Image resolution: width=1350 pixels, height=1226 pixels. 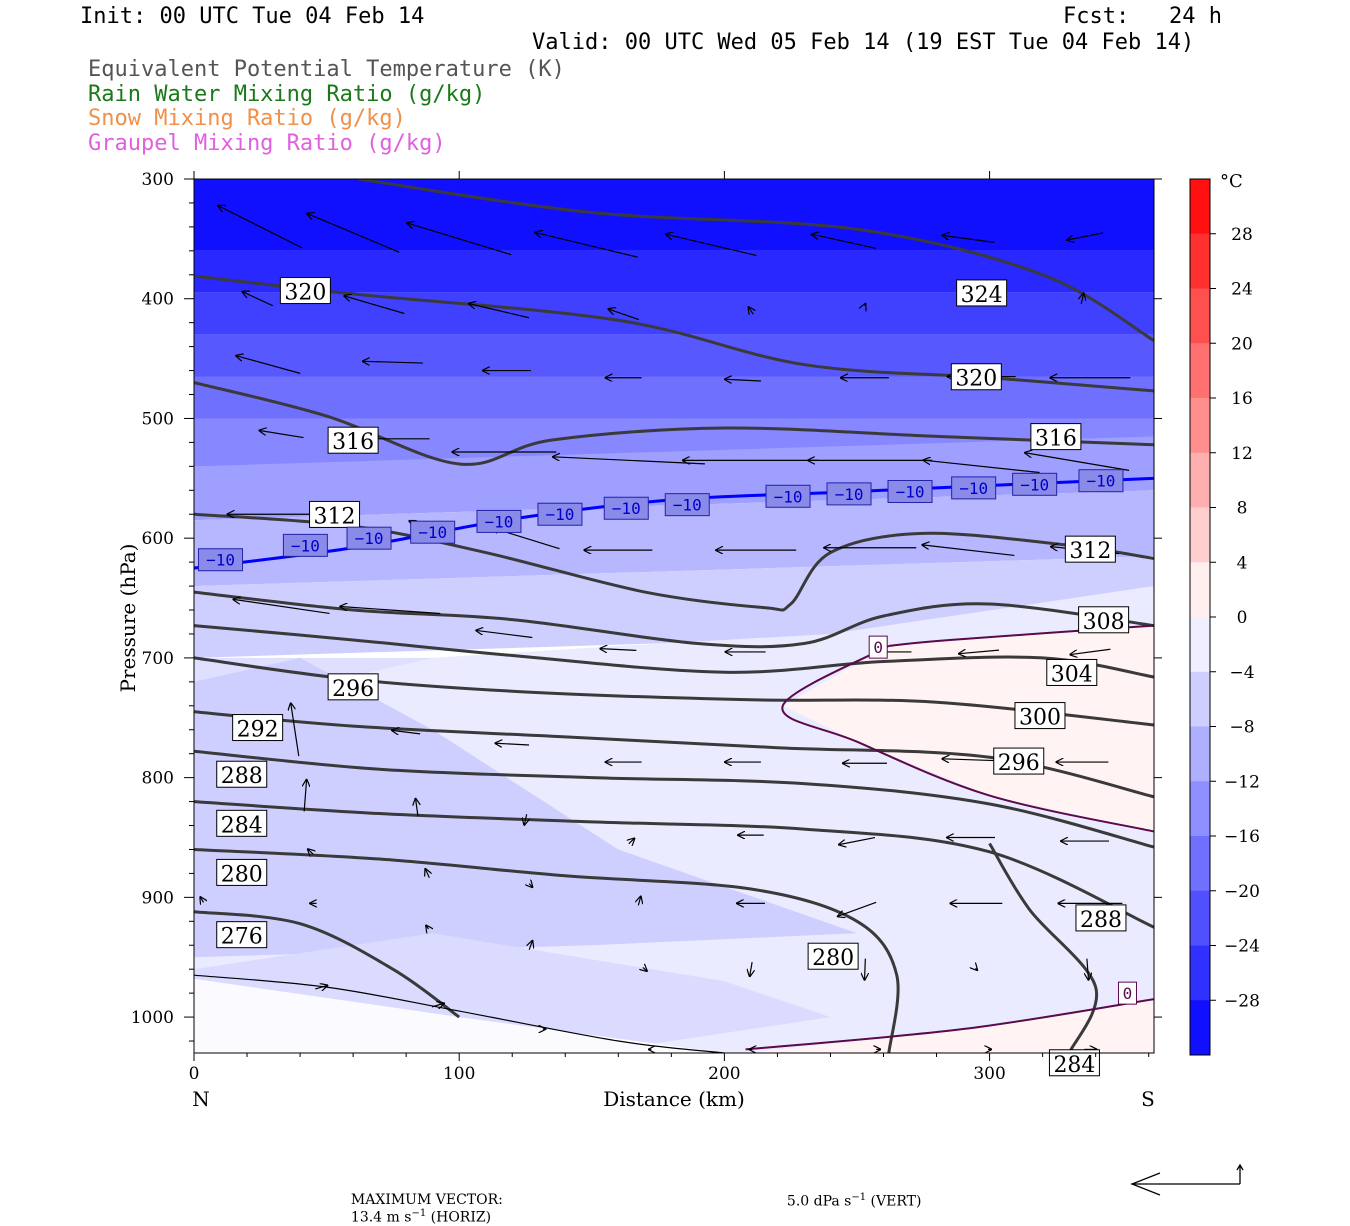 What do you see at coordinates (287, 94) in the screenshot?
I see `legend-rain-water: Rain Water Mixing Ratio (g/kg)` at bounding box center [287, 94].